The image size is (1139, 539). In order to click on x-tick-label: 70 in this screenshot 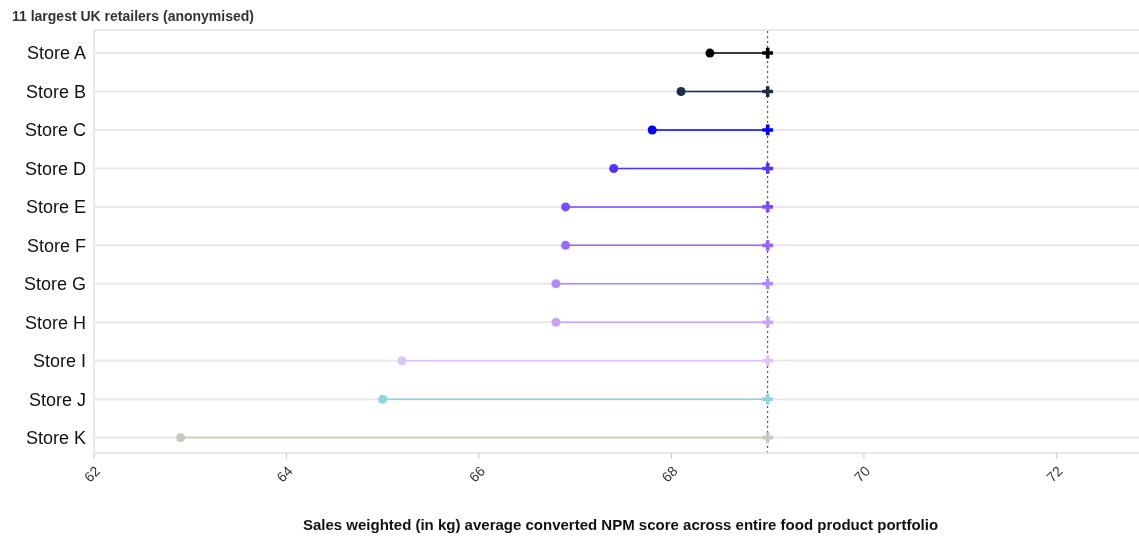, I will do `click(862, 474)`.